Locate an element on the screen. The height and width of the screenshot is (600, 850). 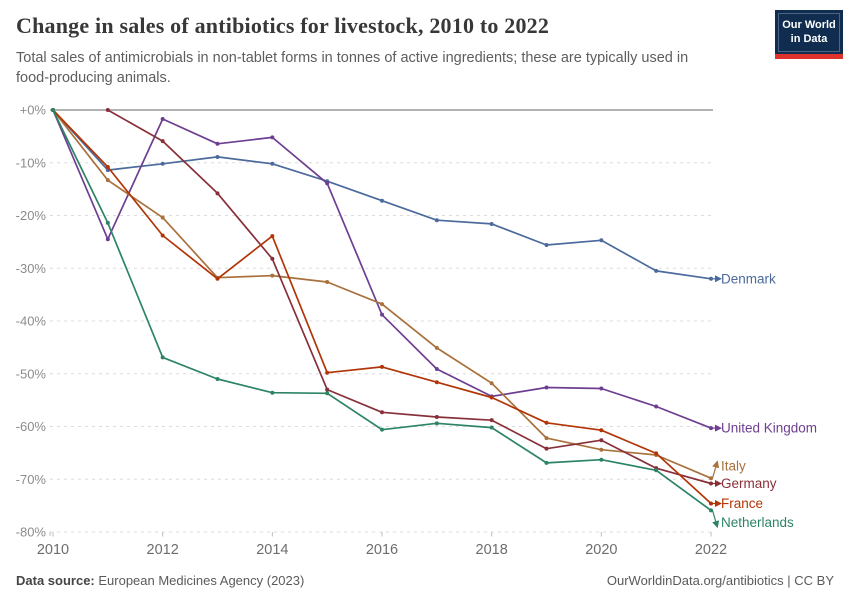
y-axis-tick-label: -50% is located at coordinates (31, 373).